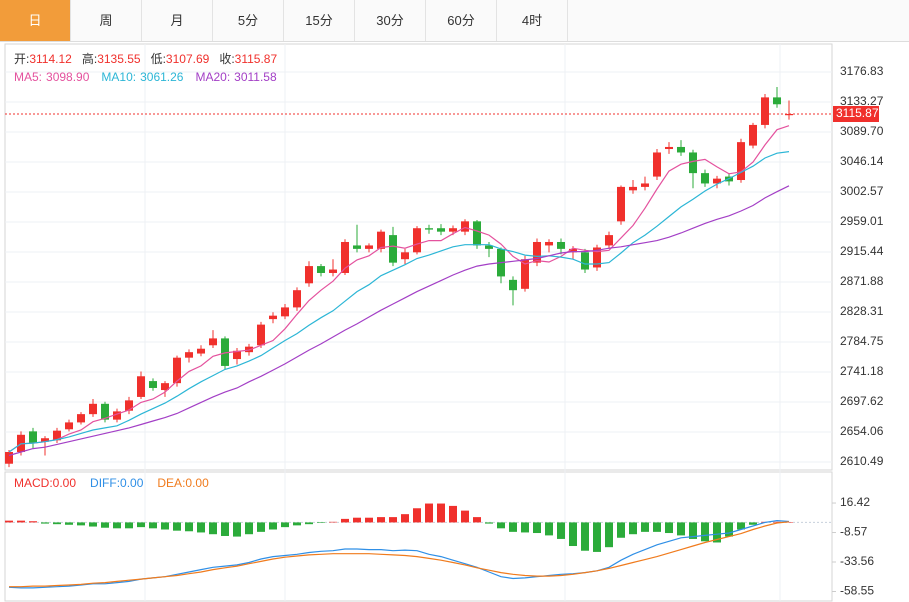  Describe the element at coordinates (106, 20) in the screenshot. I see `period-tab: 周` at that location.